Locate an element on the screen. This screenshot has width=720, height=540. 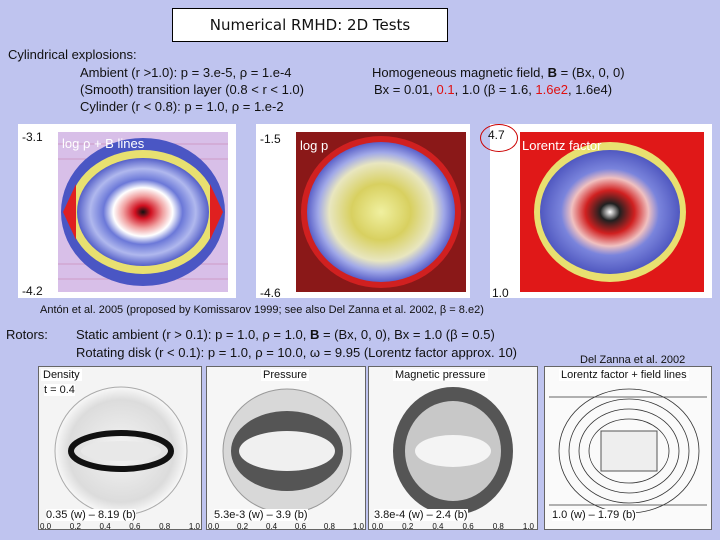
rotors-static-bold: B is located at coordinates (314, 334).